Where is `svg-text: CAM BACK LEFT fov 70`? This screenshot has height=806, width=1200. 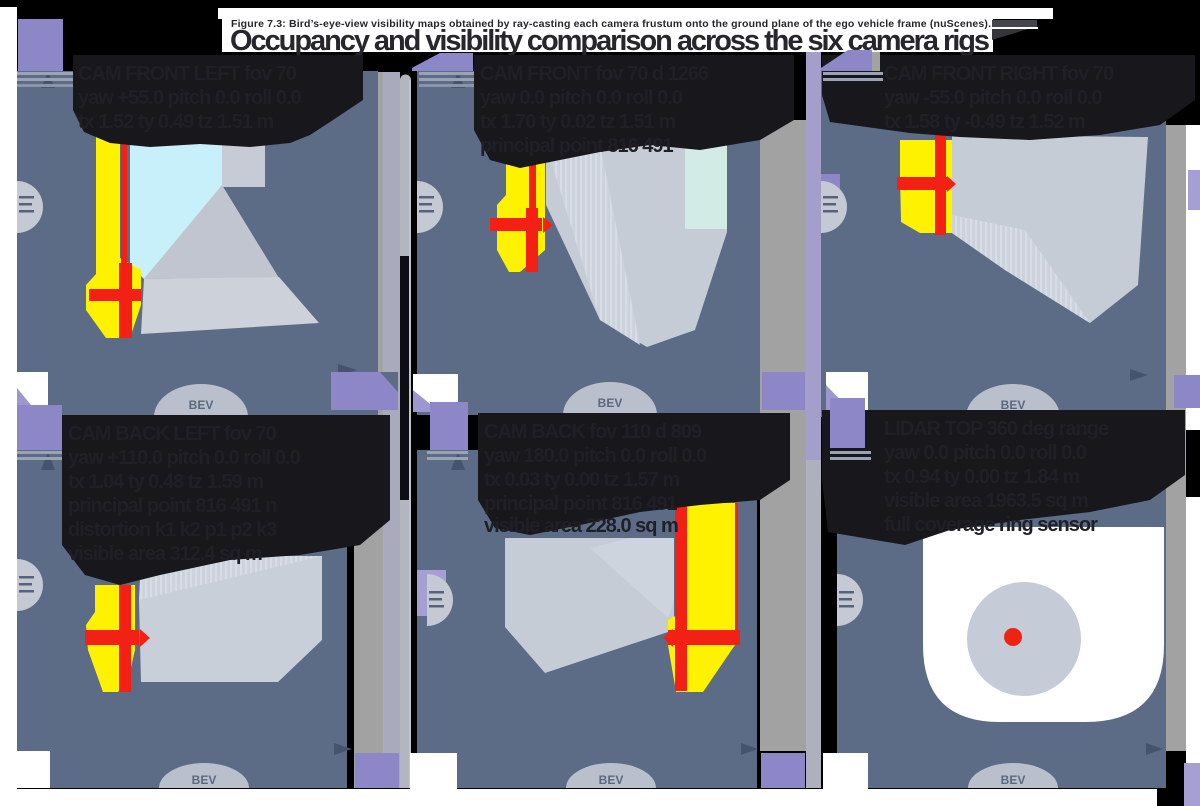 svg-text: CAM BACK LEFT fov 70 is located at coordinates (172, 434).